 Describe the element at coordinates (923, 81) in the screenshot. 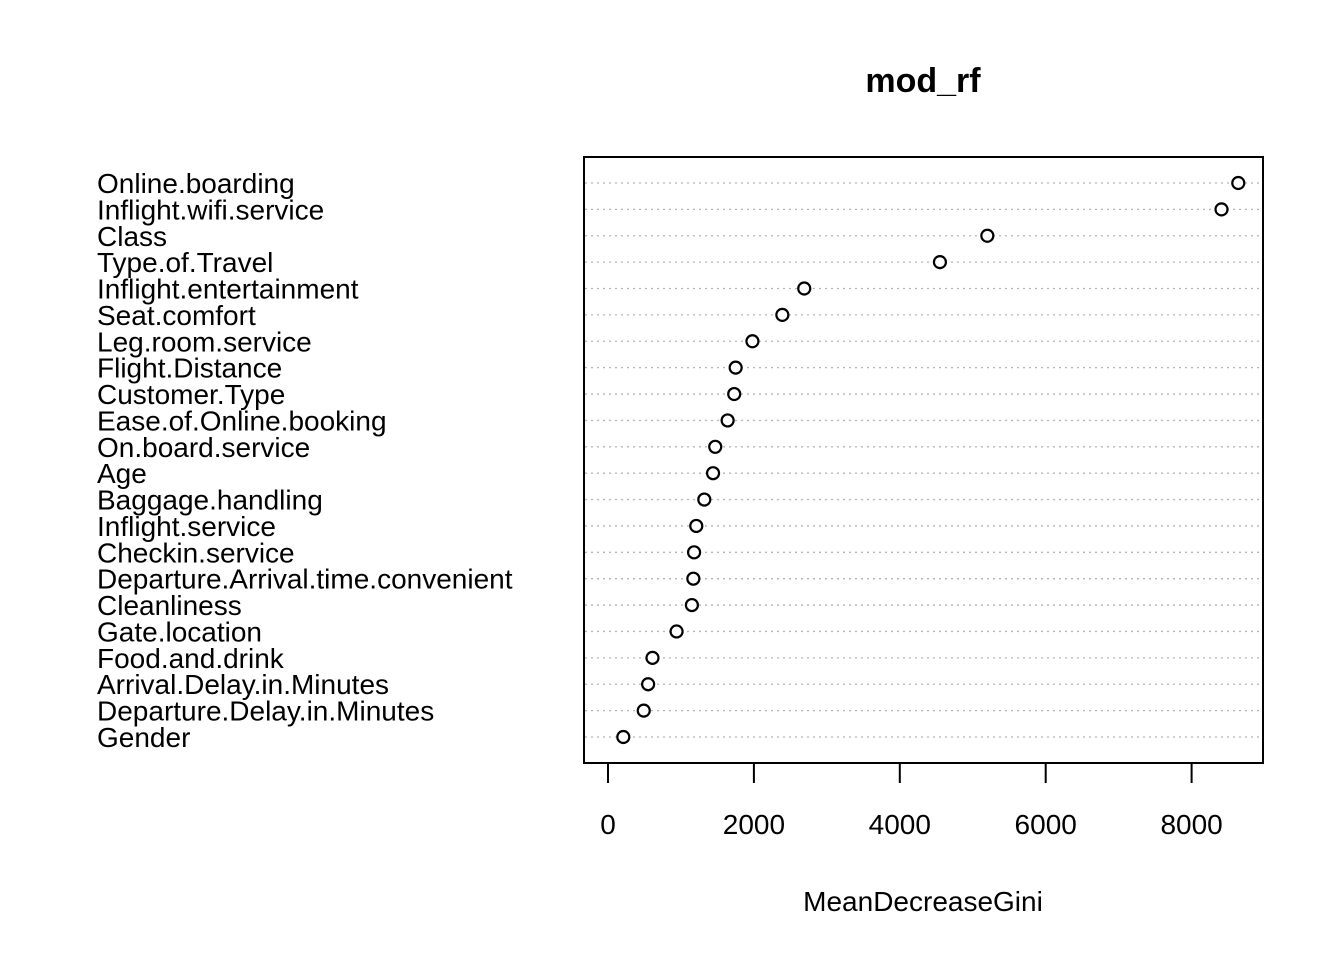

I see `chart-title: mod_rf` at that location.